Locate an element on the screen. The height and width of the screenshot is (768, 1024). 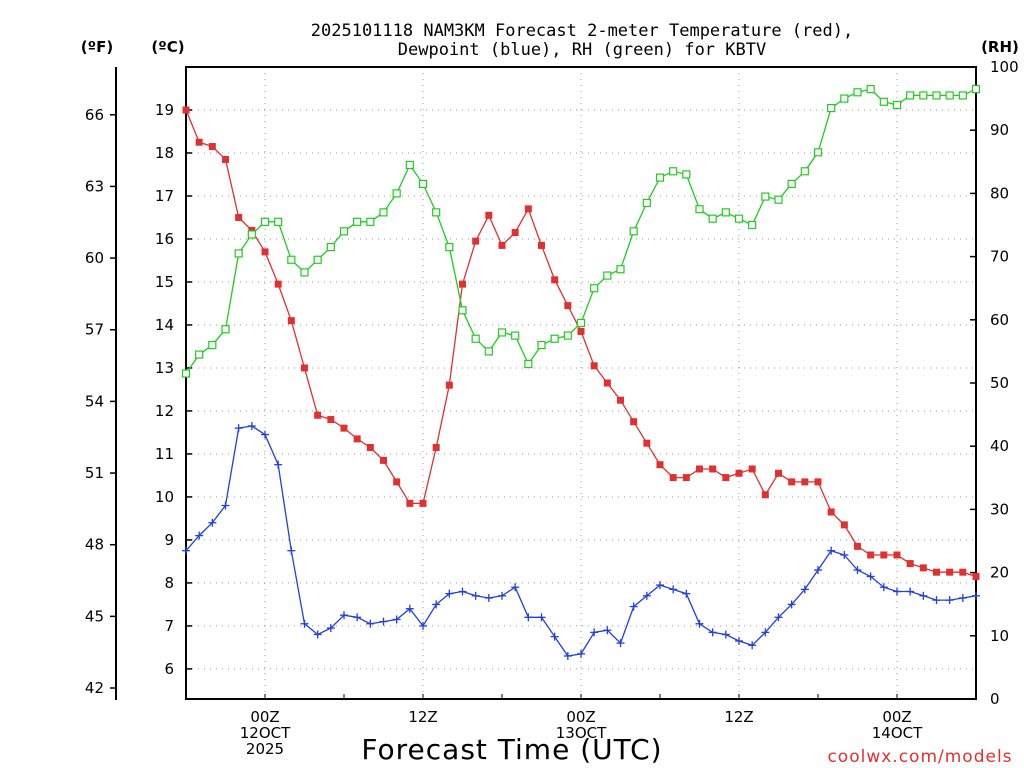
chart-title-line-2: Dewpoint (blue), RH (green) for KBTV is located at coordinates (582, 50).